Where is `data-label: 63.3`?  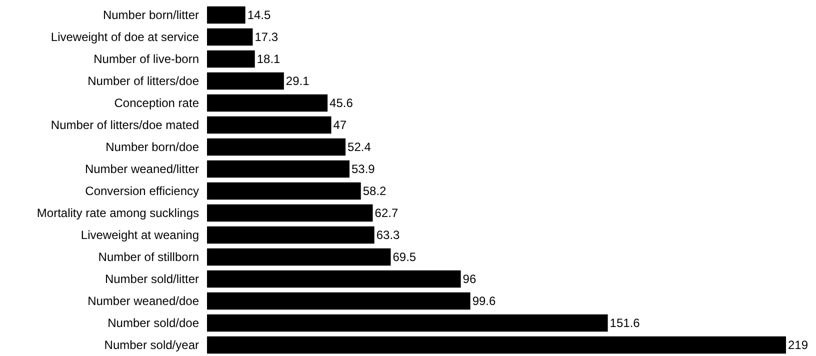
data-label: 63.3 is located at coordinates (388, 235).